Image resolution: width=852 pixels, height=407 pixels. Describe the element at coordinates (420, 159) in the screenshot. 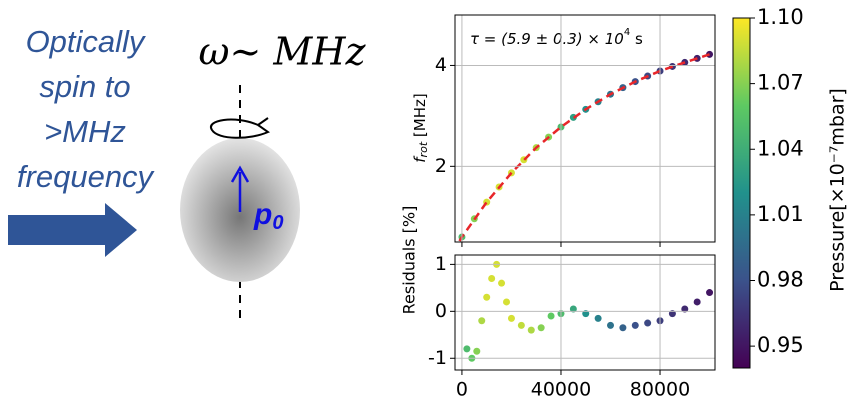

I see `ylabel-f: f` at that location.